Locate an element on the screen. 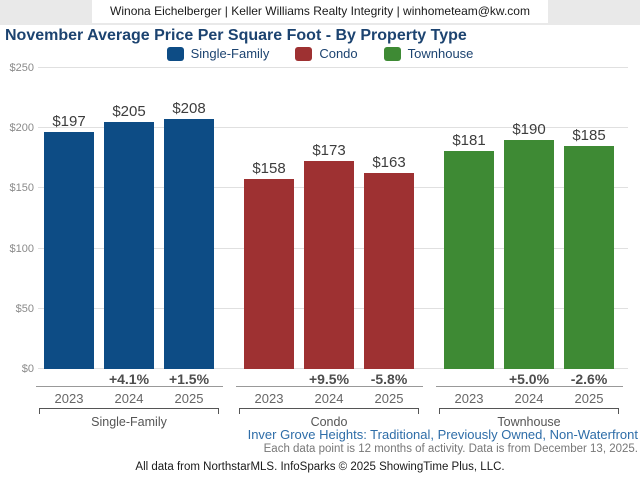 Image resolution: width=640 pixels, height=480 pixels. bar-townhouse-2023 is located at coordinates (469, 260).